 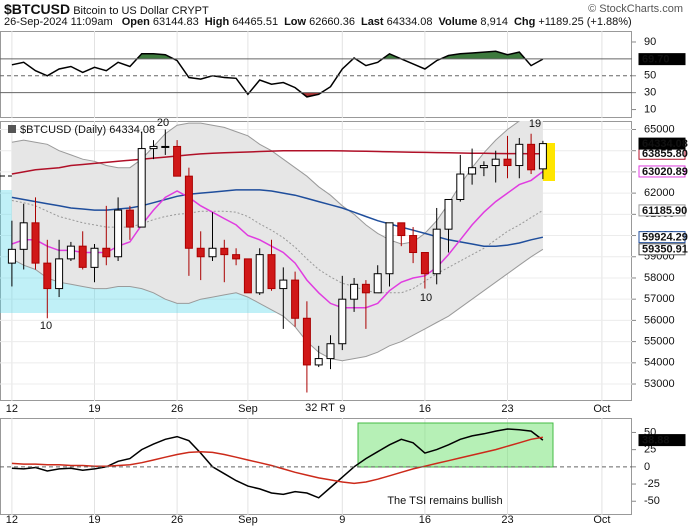 What do you see at coordinates (659, 193) in the screenshot?
I see `y-tick-label: 62000` at bounding box center [659, 193].